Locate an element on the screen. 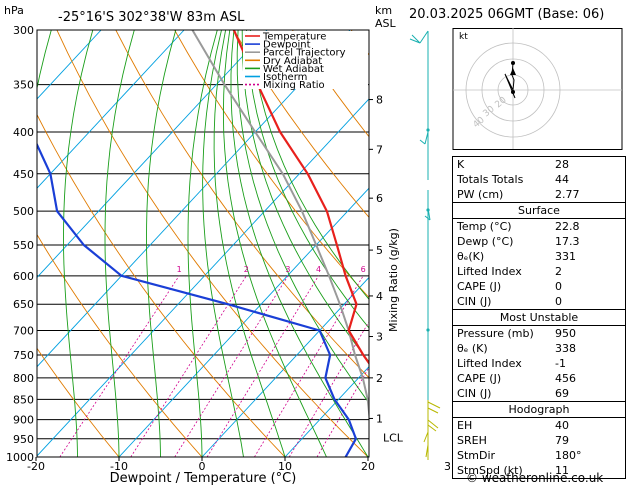  legend-entry: Parcel Trajectory is located at coordinates (304, 53).